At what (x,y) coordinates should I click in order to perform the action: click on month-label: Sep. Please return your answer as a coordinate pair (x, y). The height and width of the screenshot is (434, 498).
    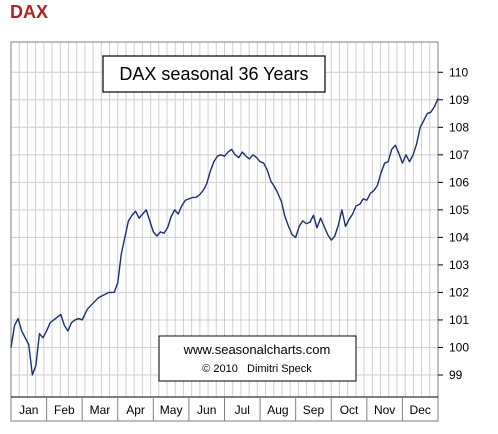
    Looking at the image, I should click on (314, 410).